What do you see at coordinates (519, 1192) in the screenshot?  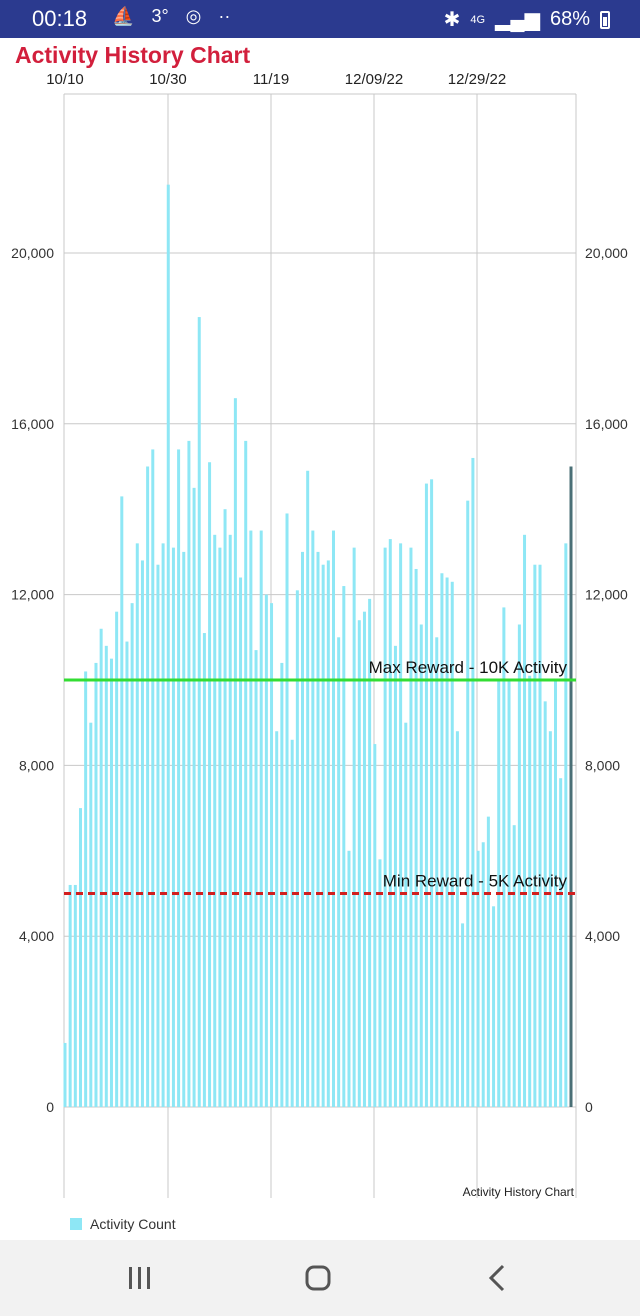 I see `chart-description: Activity History Chart` at bounding box center [519, 1192].